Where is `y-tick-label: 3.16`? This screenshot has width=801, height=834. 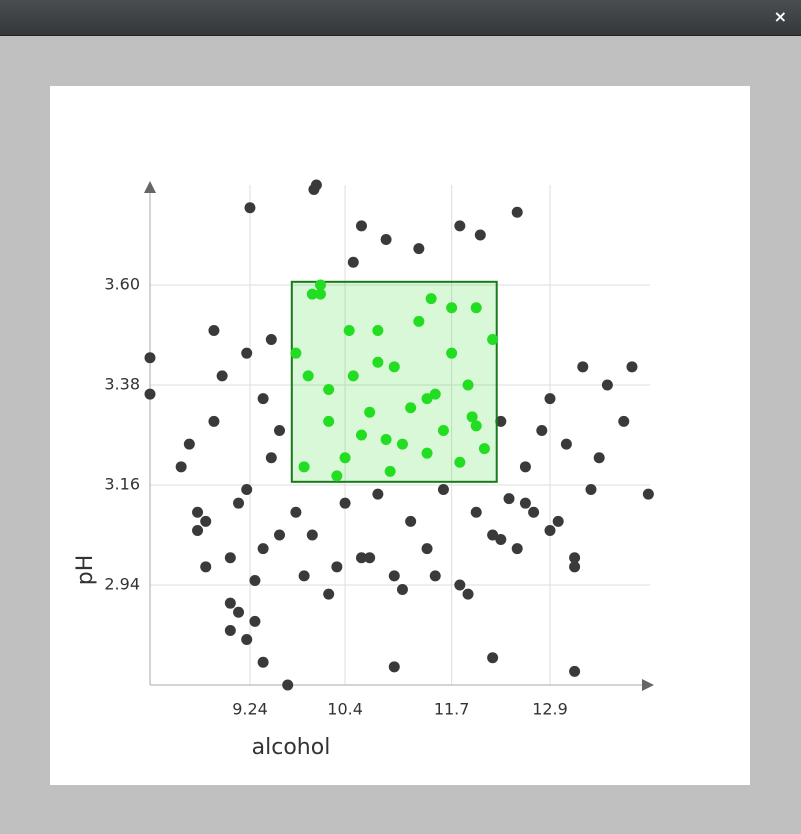 y-tick-label: 3.16 is located at coordinates (122, 484).